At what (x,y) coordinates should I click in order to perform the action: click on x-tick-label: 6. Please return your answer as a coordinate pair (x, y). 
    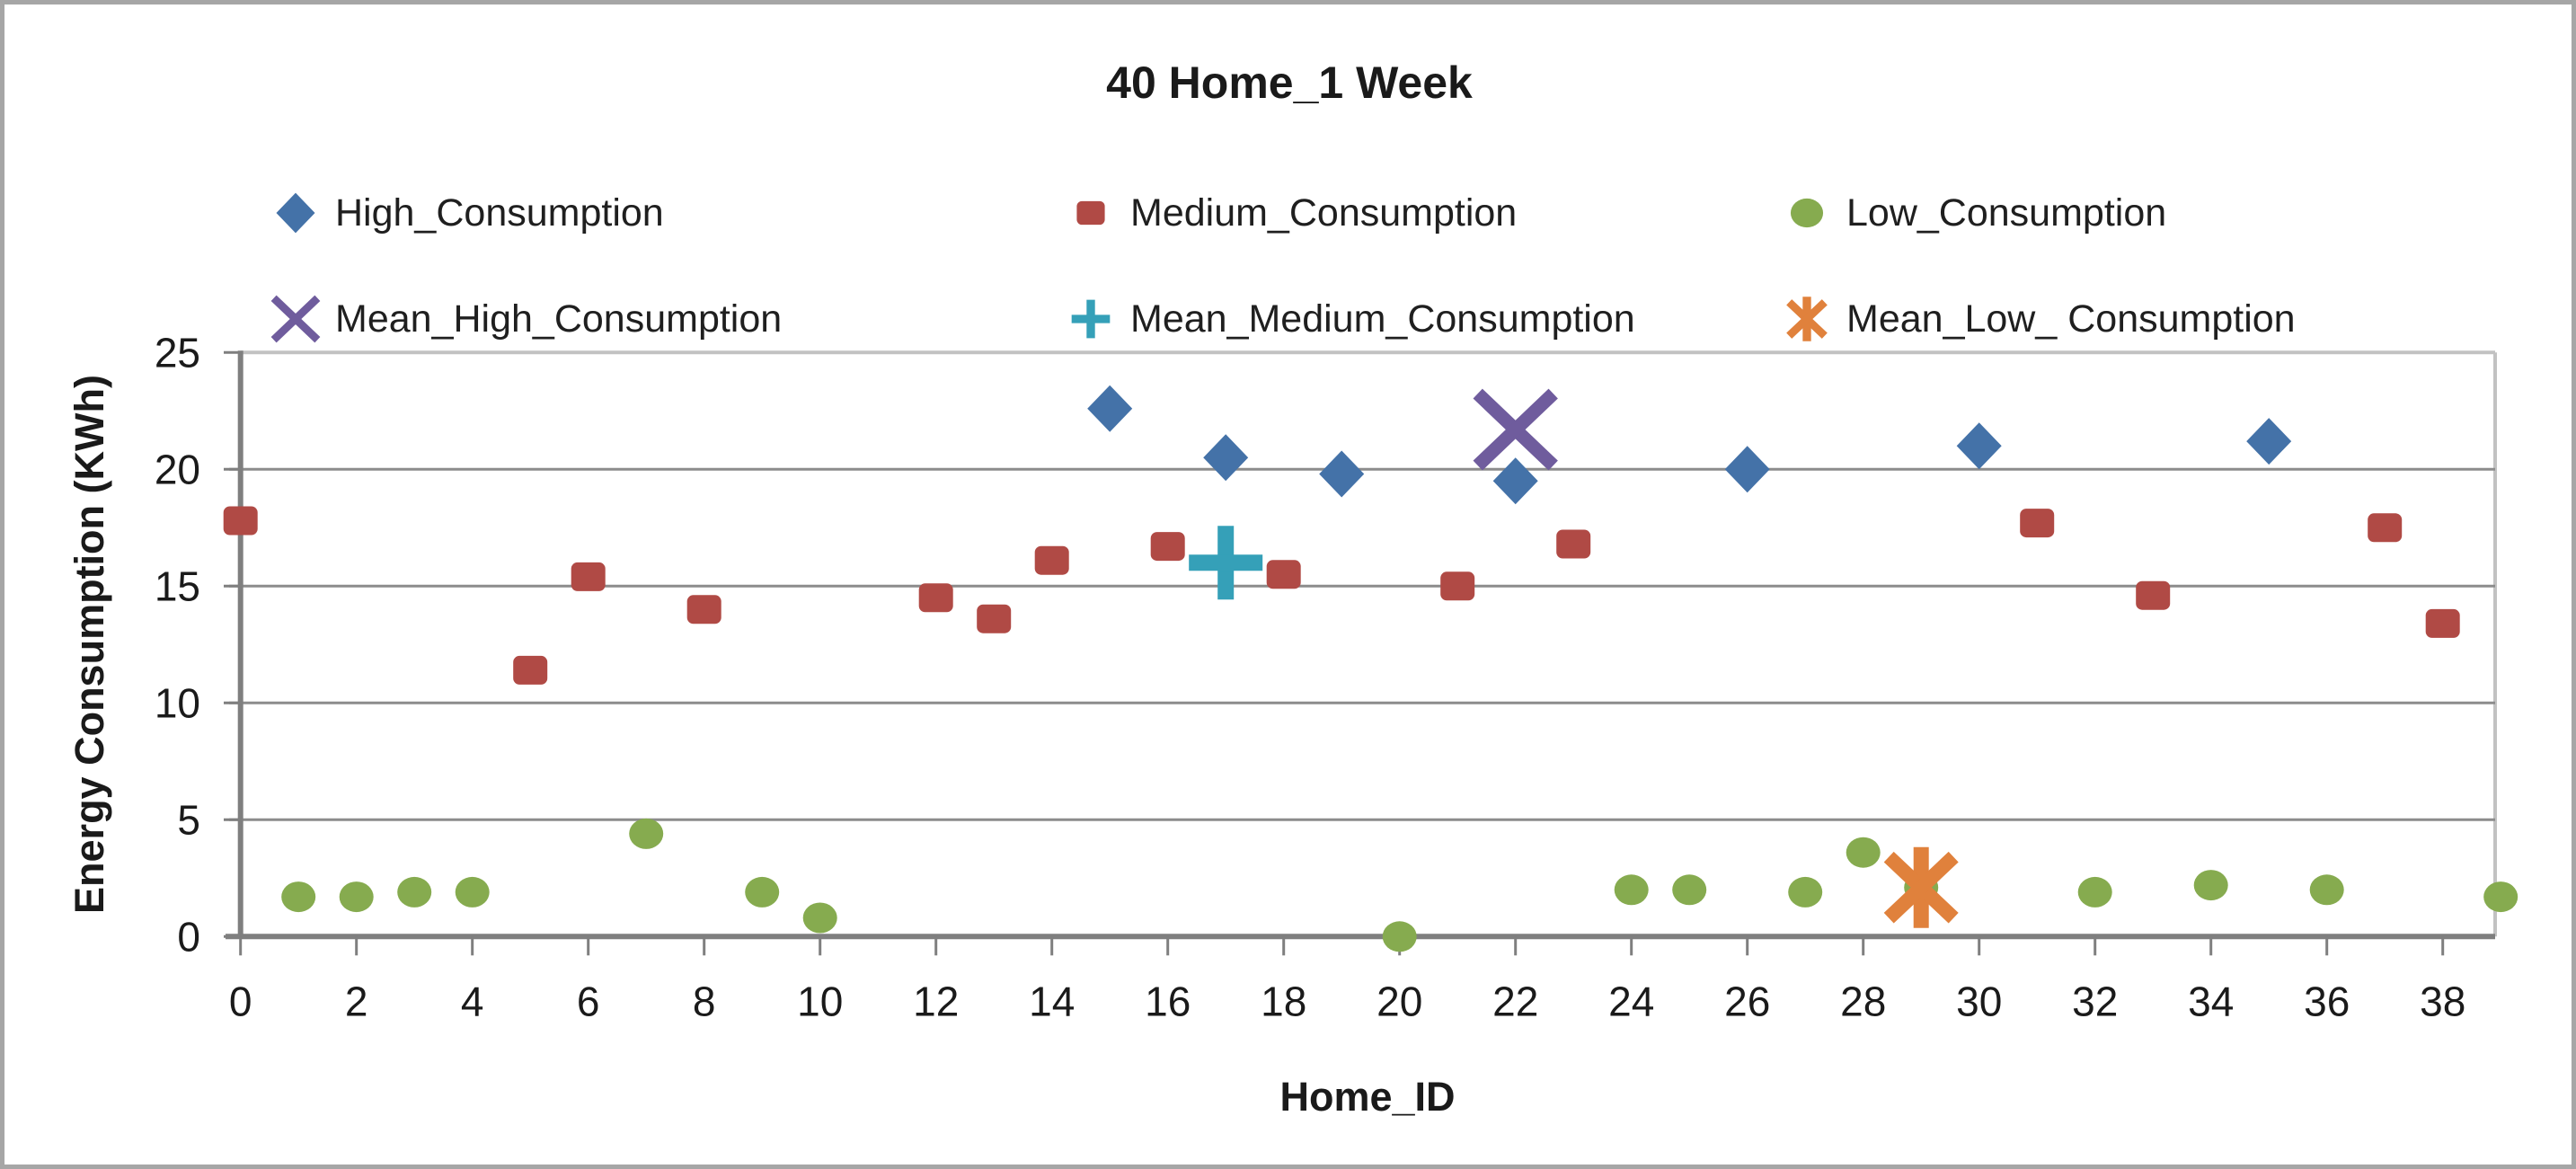
    Looking at the image, I should click on (588, 1001).